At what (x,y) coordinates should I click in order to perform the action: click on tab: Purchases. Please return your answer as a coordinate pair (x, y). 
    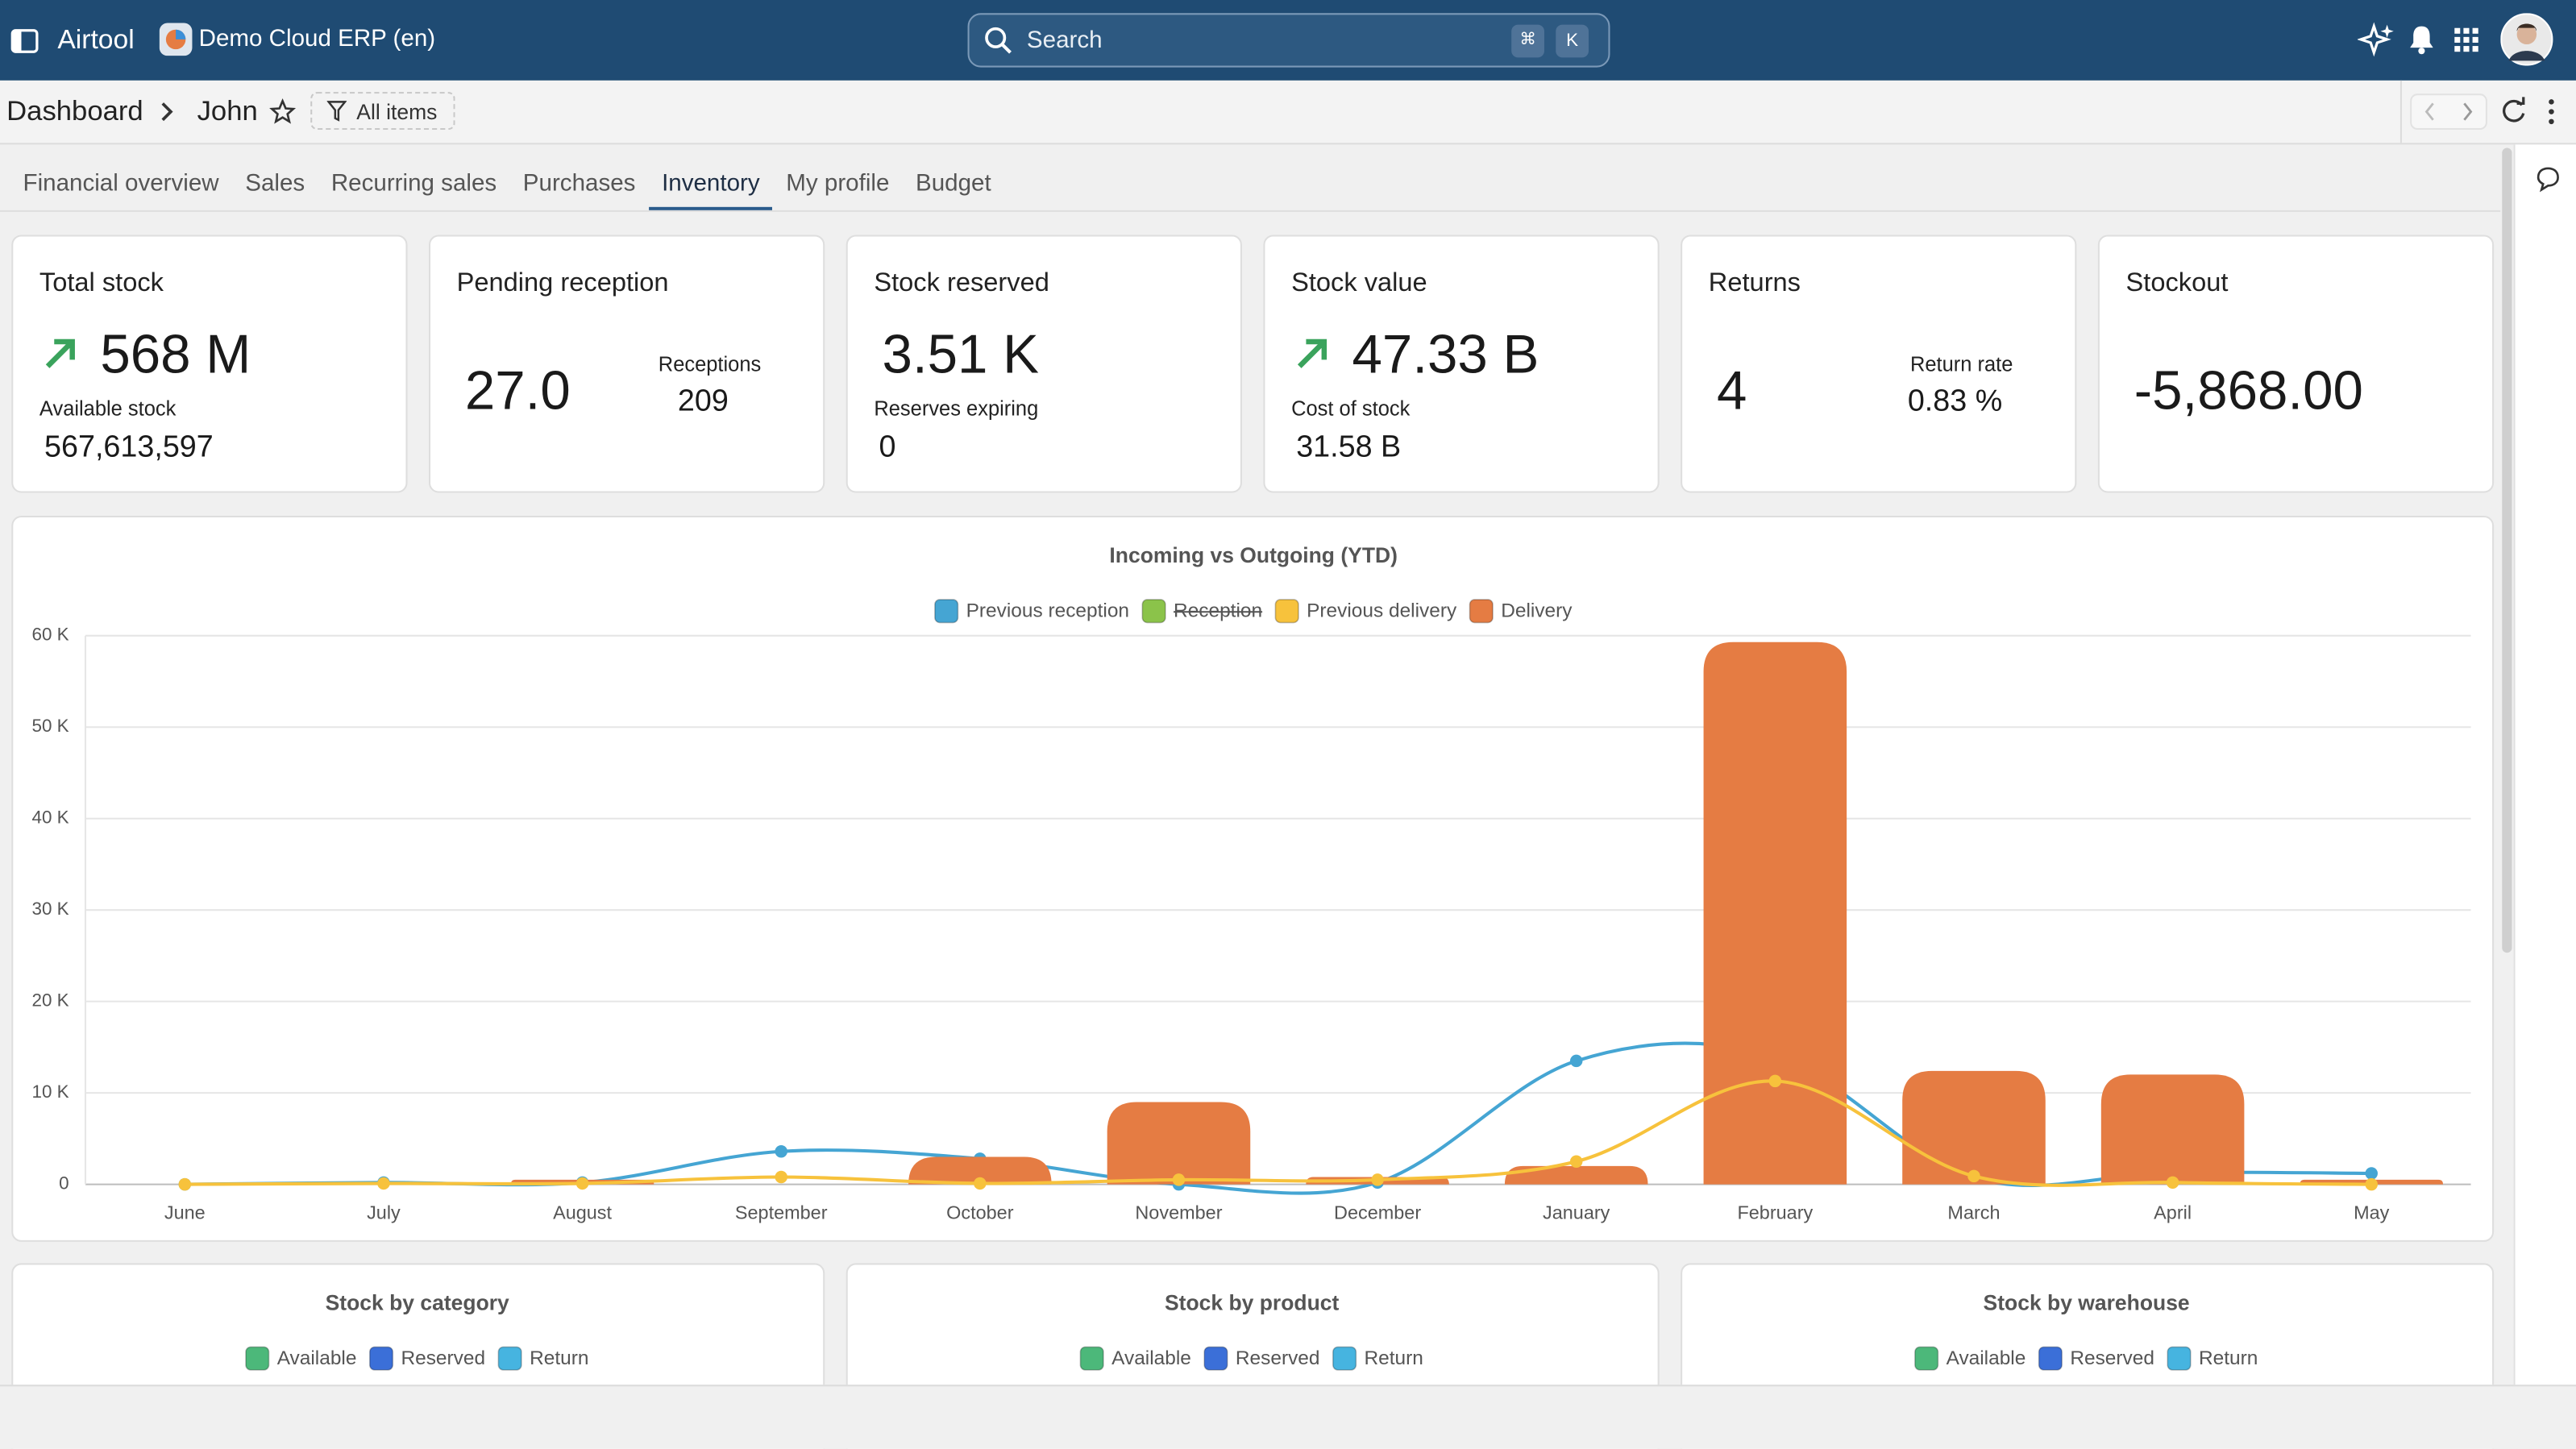
    Looking at the image, I should click on (579, 183).